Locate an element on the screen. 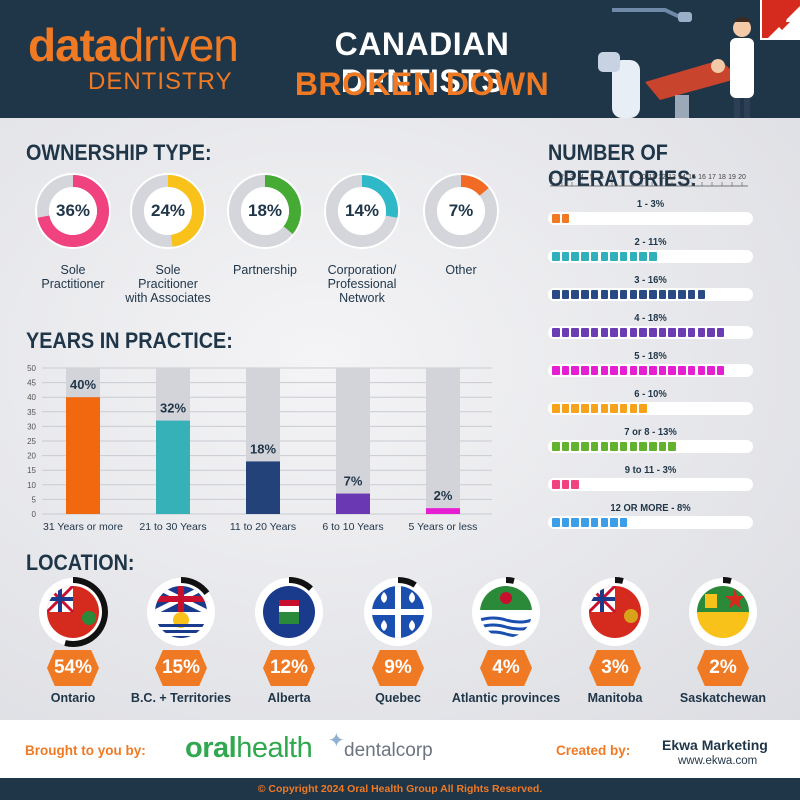 This screenshot has width=800, height=800. alberta-flag-icon is located at coordinates (289, 612).